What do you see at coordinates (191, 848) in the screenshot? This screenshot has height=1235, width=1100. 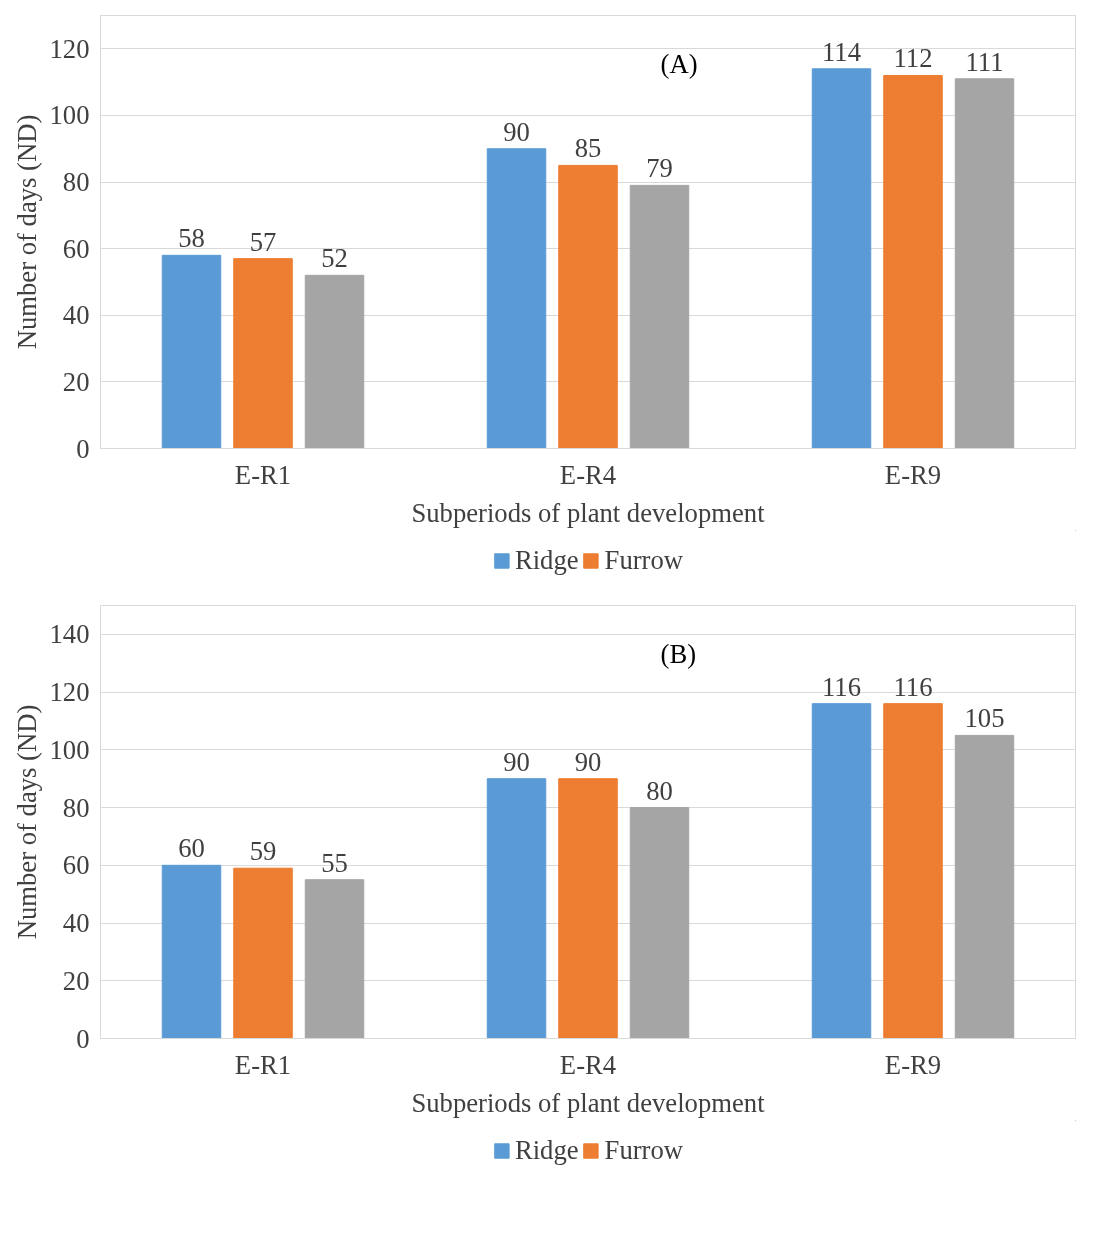 I see `data-label: 60` at bounding box center [191, 848].